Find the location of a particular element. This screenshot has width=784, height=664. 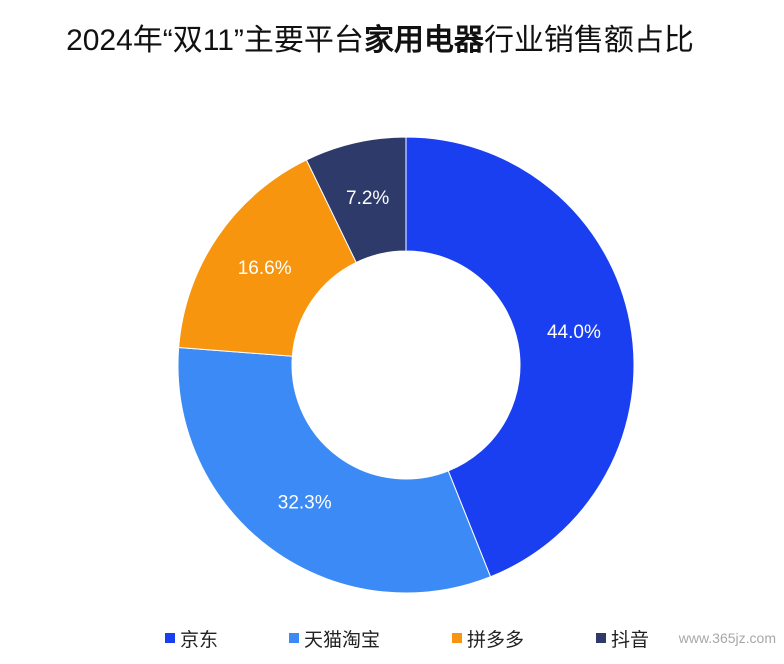

legend-item-douyin: 抖音 is located at coordinates (623, 638).